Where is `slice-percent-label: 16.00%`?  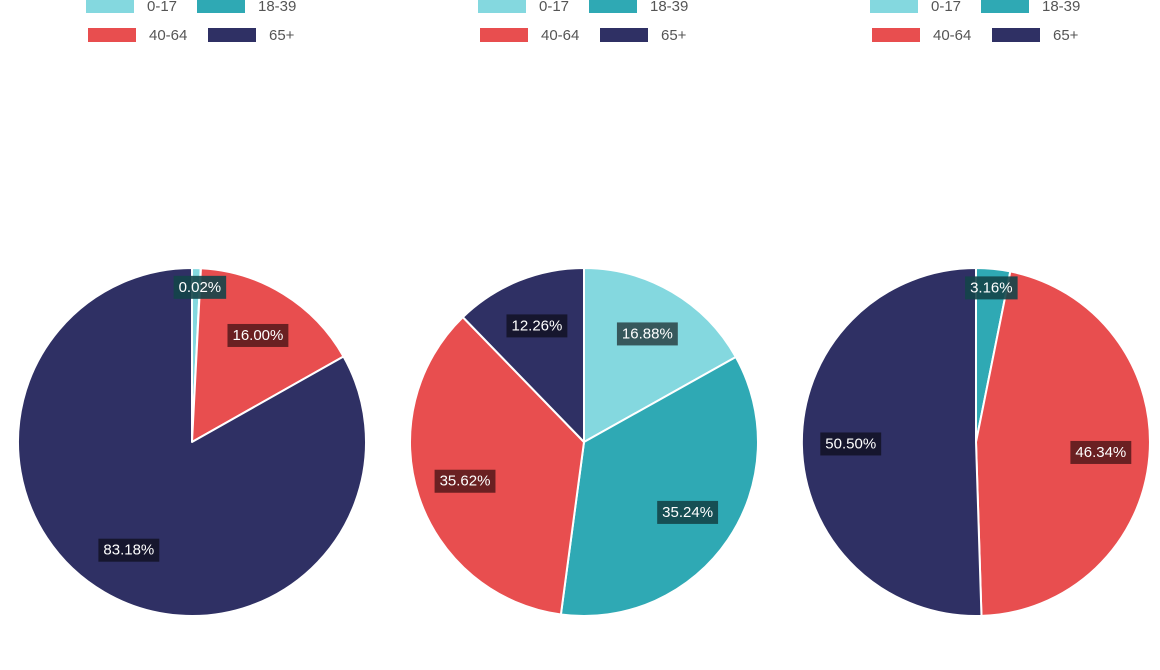
slice-percent-label: 16.00% is located at coordinates (258, 335).